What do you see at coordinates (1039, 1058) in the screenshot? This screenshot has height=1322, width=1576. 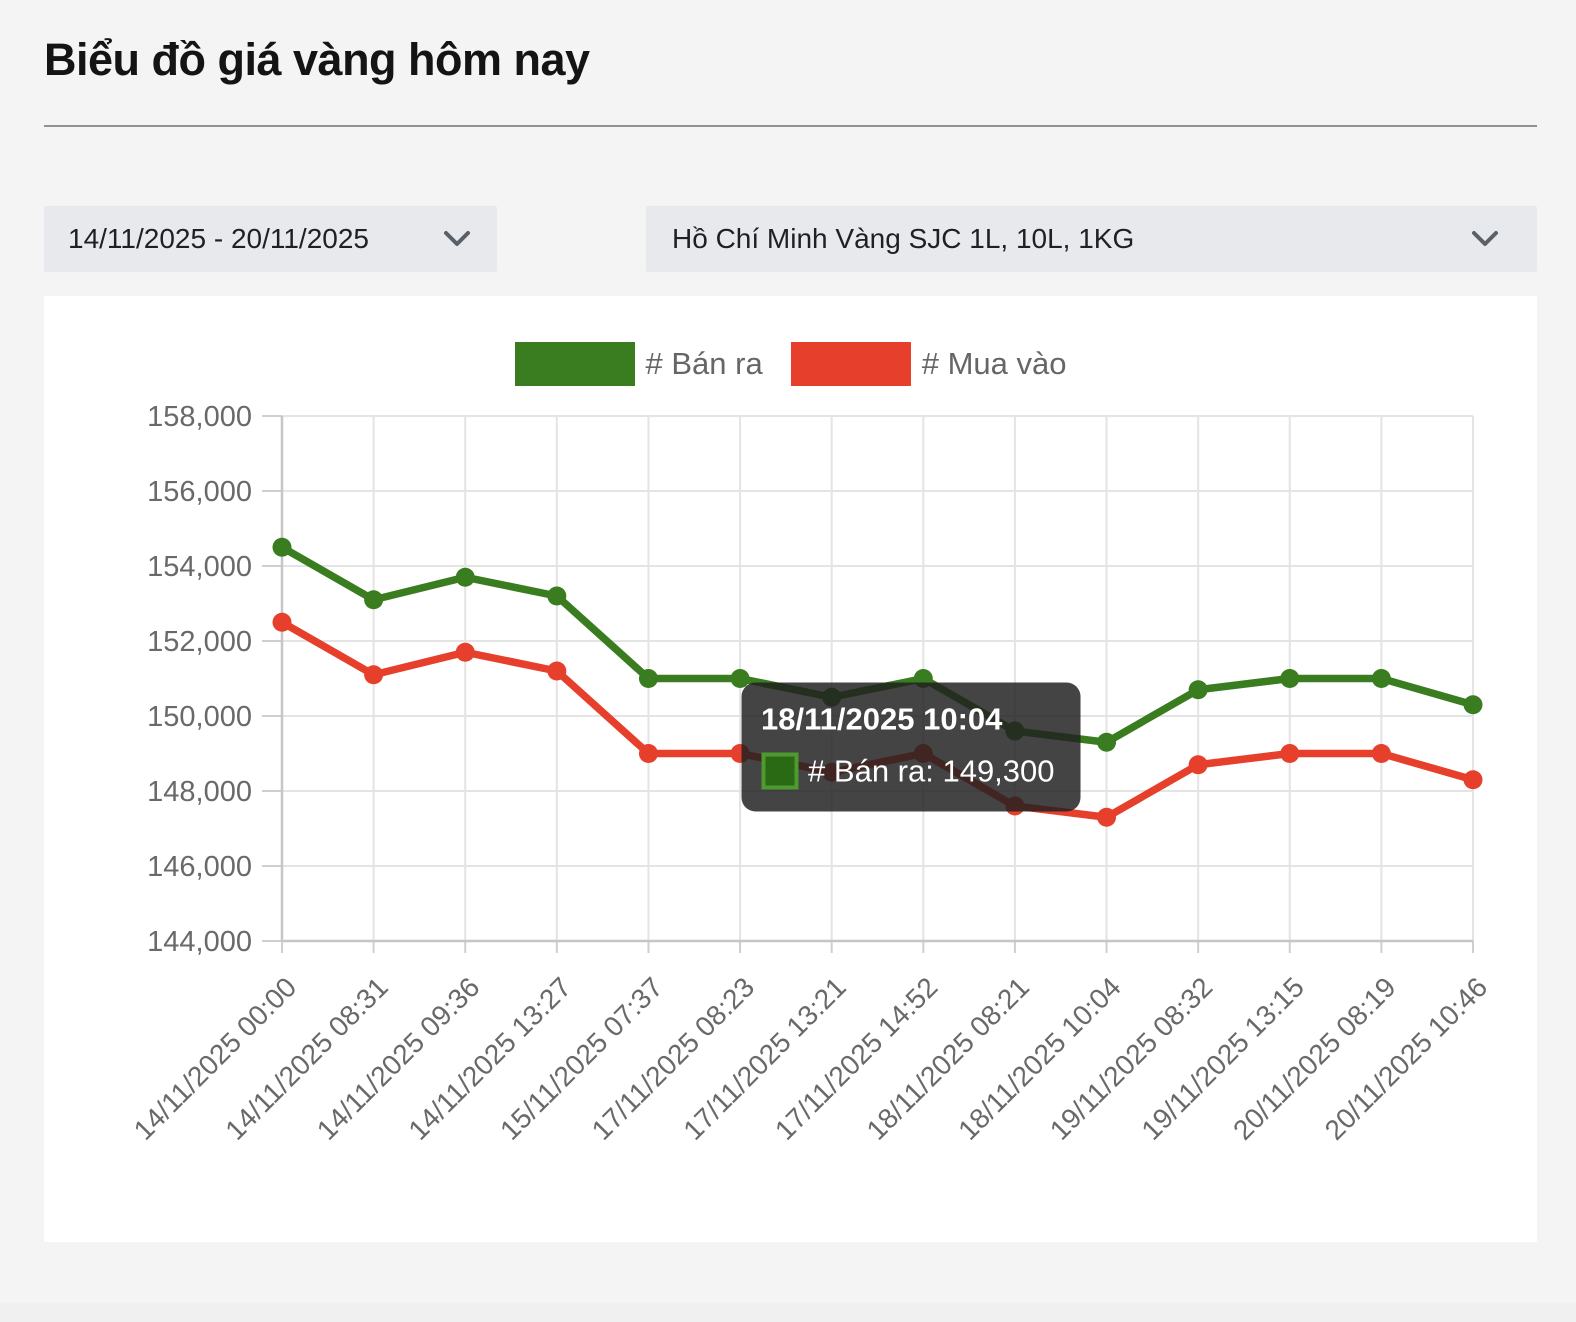 I see `x-tick-label: 18/11/2025 10:04` at bounding box center [1039, 1058].